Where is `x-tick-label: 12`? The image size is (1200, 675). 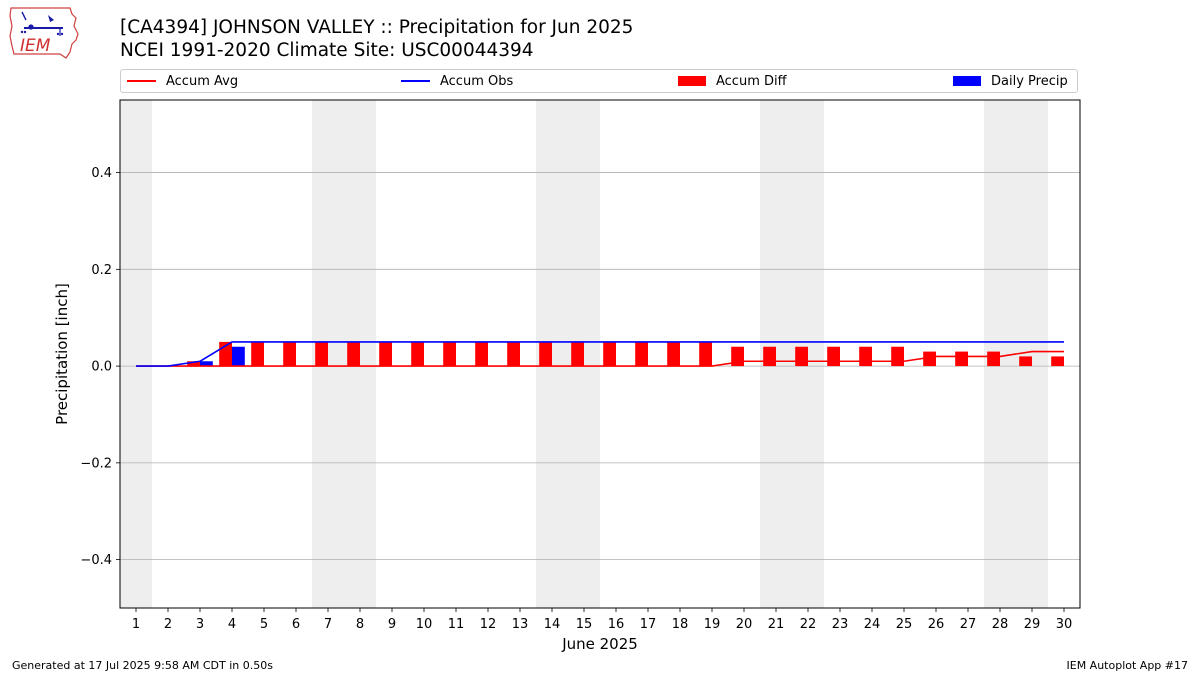
x-tick-label: 12 is located at coordinates (488, 624).